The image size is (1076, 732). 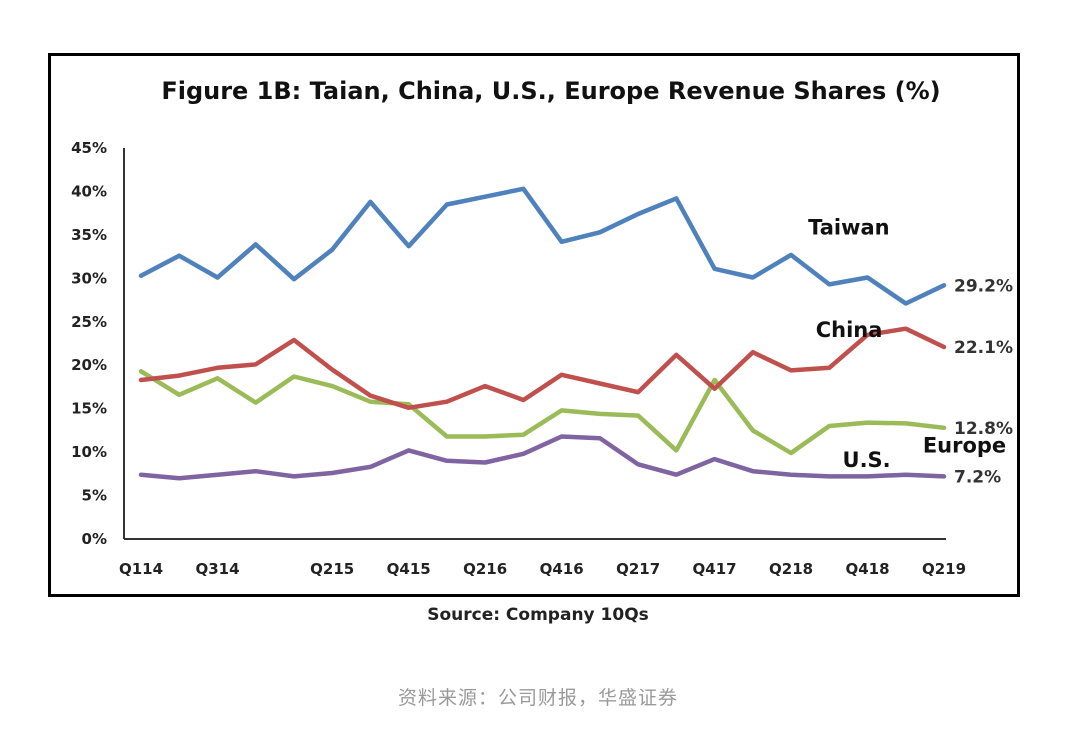 What do you see at coordinates (89, 191) in the screenshot?
I see `y-tick-label: 40%` at bounding box center [89, 191].